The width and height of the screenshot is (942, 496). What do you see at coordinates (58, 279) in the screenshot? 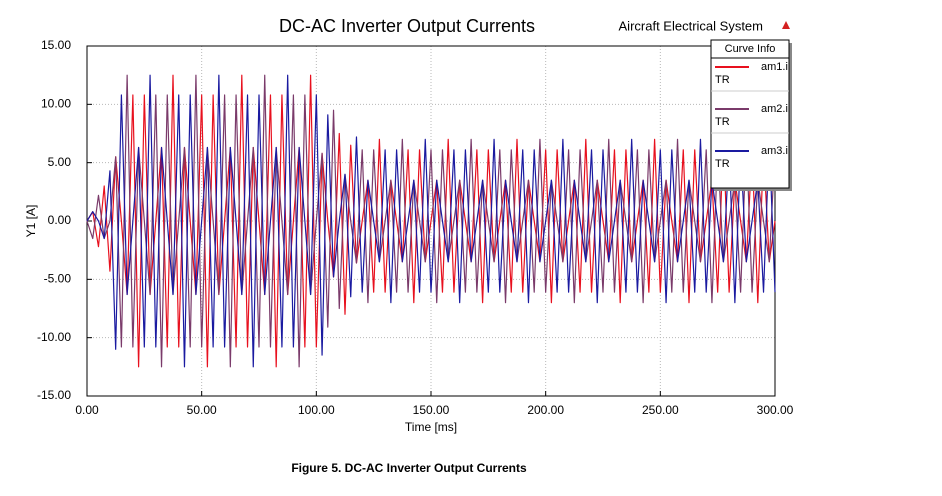
I see `y-tick-label: -5.00` at bounding box center [58, 279].